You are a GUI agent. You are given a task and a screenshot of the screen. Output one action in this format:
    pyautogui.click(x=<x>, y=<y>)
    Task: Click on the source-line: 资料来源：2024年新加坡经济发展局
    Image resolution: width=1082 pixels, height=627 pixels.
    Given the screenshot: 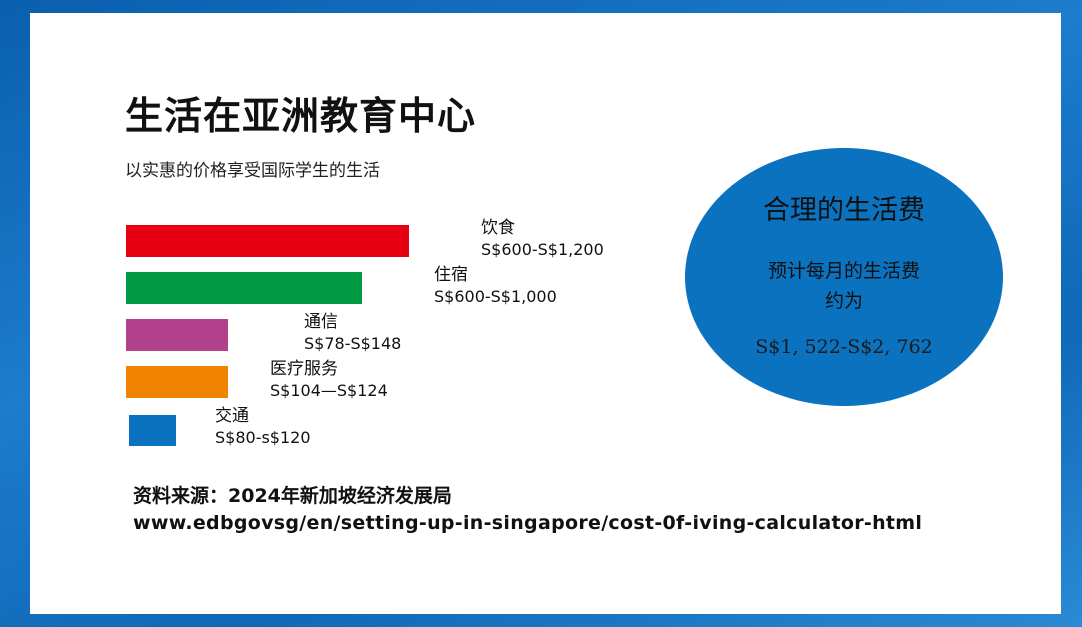 What is the action you would take?
    pyautogui.click(x=292, y=496)
    